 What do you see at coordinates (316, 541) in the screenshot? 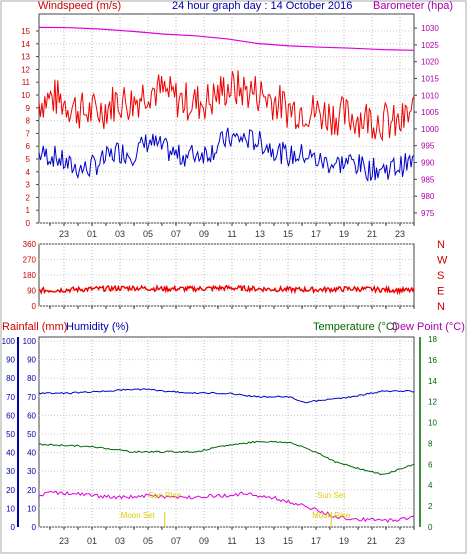
I see `humidity-x-tick-label: 17` at bounding box center [316, 541].